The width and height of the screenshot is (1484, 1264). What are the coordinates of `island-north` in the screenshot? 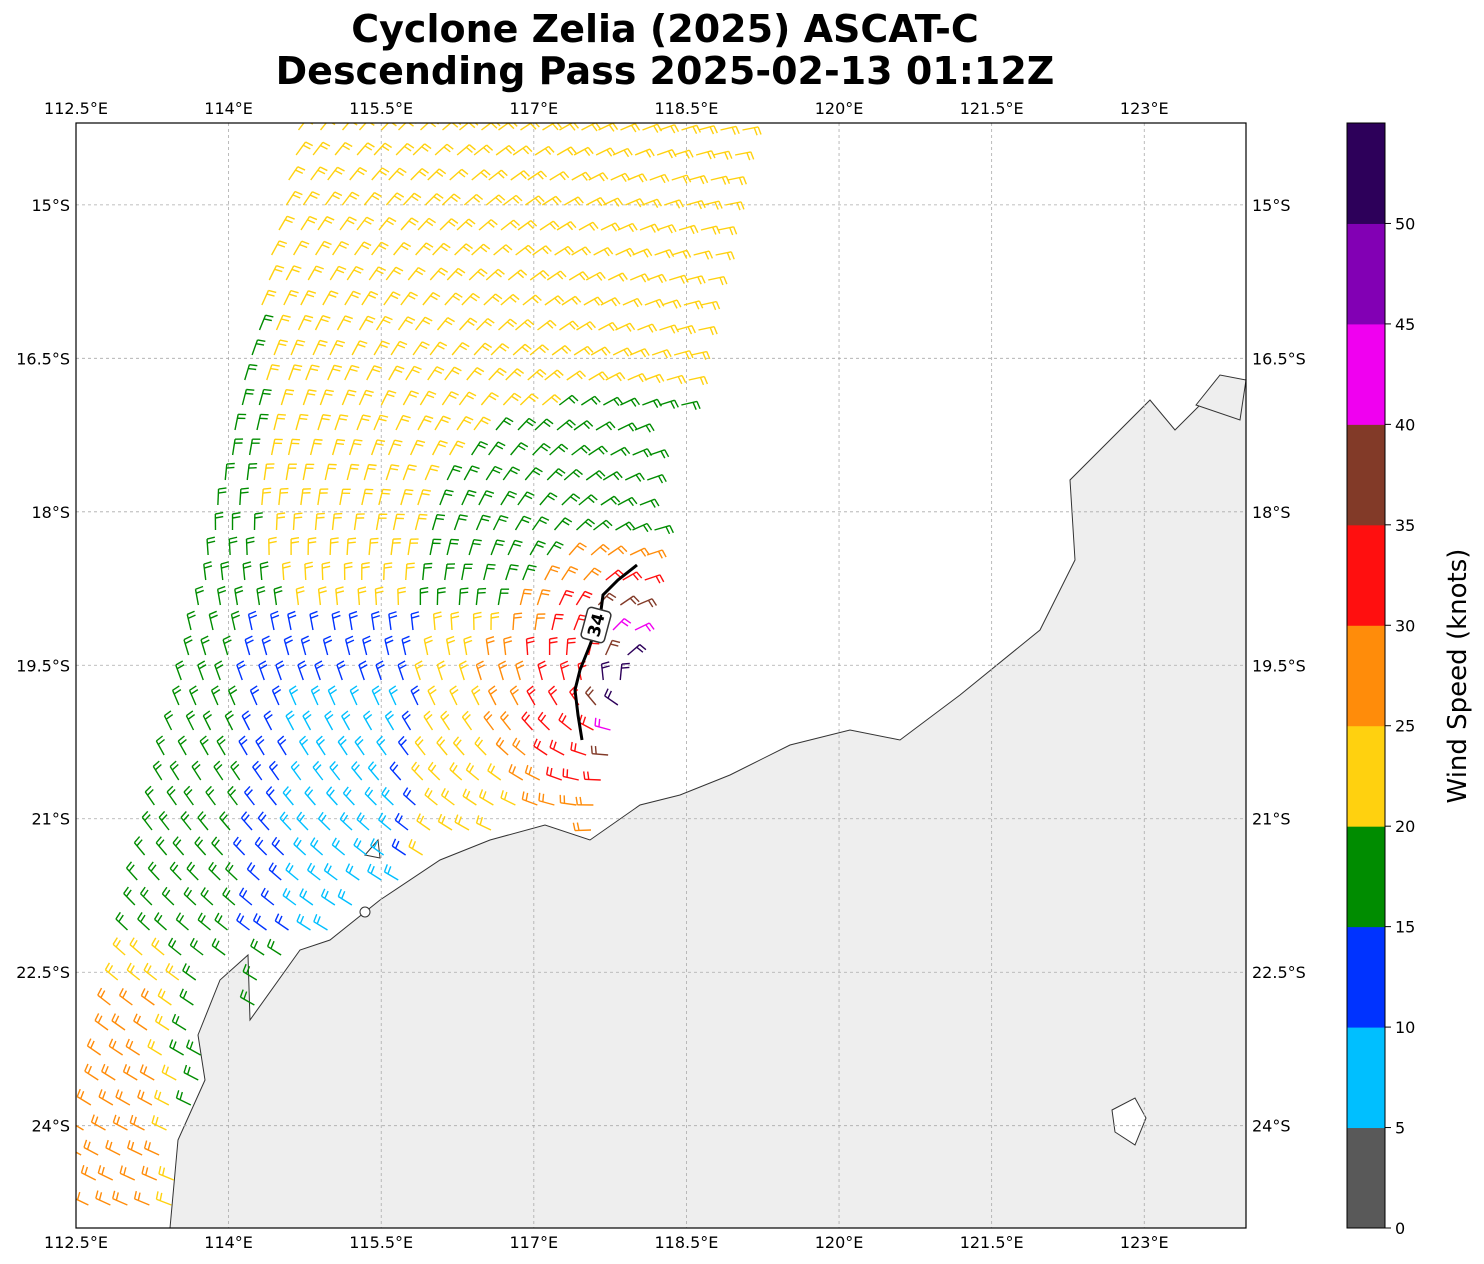 It's located at (1220, 397).